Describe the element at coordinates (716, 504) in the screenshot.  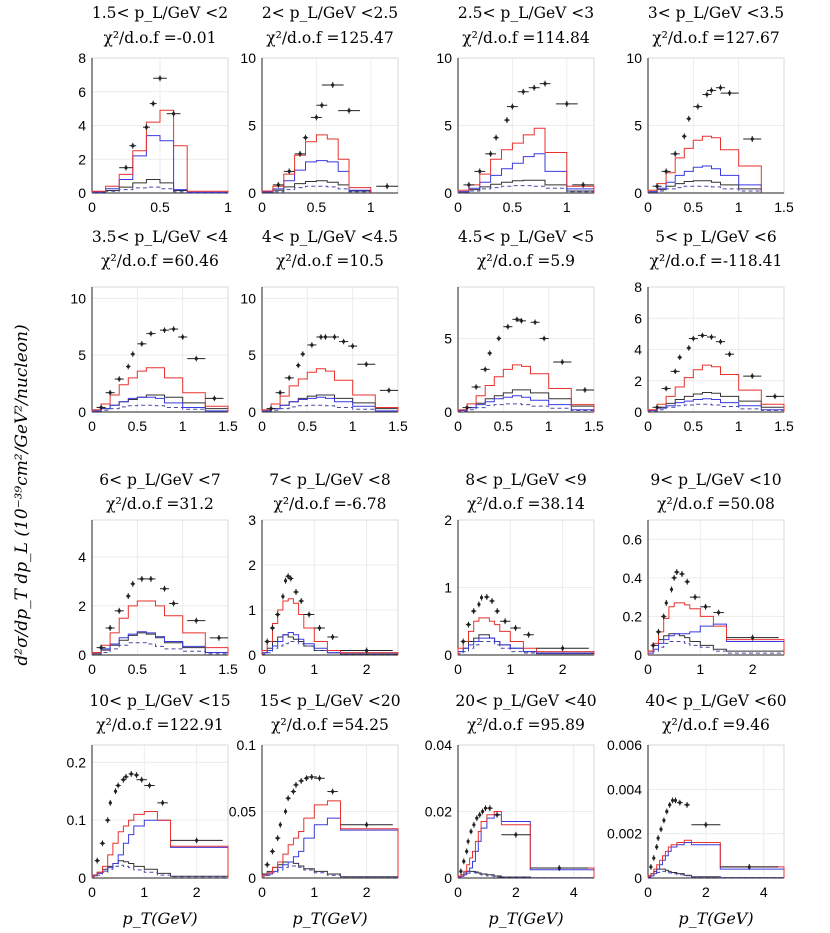
I see `subplot-chi2: χ²/d.o.f =50.08` at that location.